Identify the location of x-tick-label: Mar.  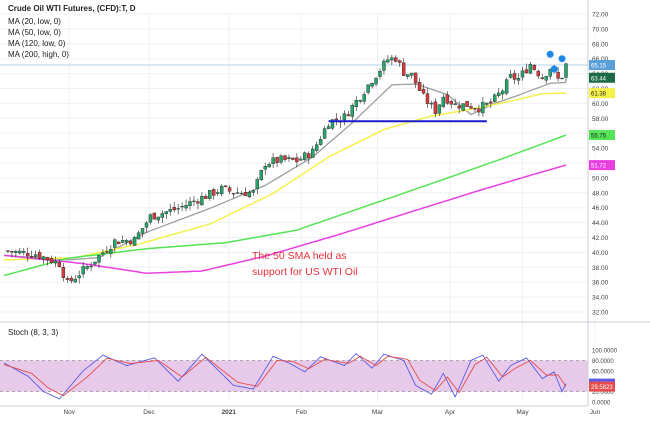
(378, 412).